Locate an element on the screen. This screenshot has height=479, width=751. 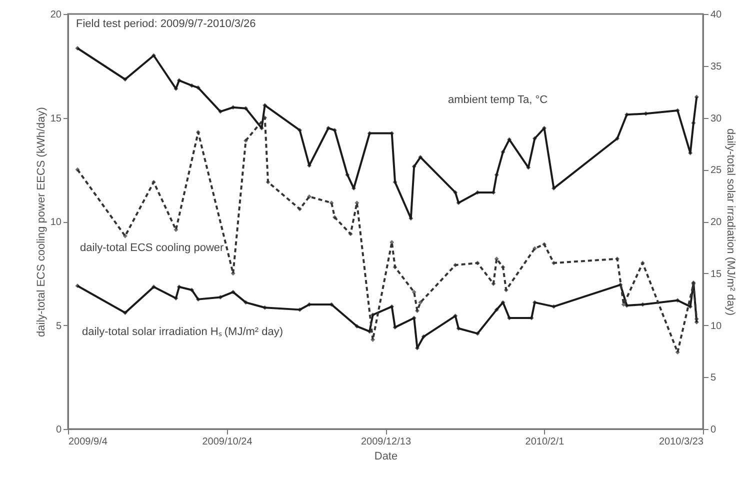
y2-tick-label: 30 is located at coordinates (716, 118).